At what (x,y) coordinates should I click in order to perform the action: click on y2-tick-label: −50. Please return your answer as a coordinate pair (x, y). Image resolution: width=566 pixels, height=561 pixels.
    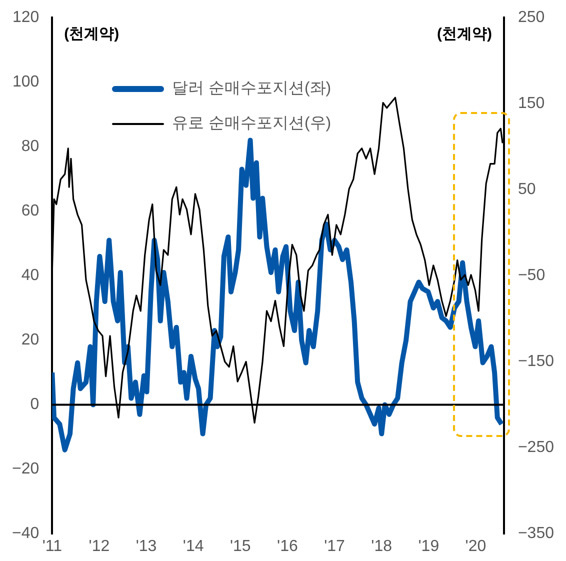
    Looking at the image, I should click on (532, 275).